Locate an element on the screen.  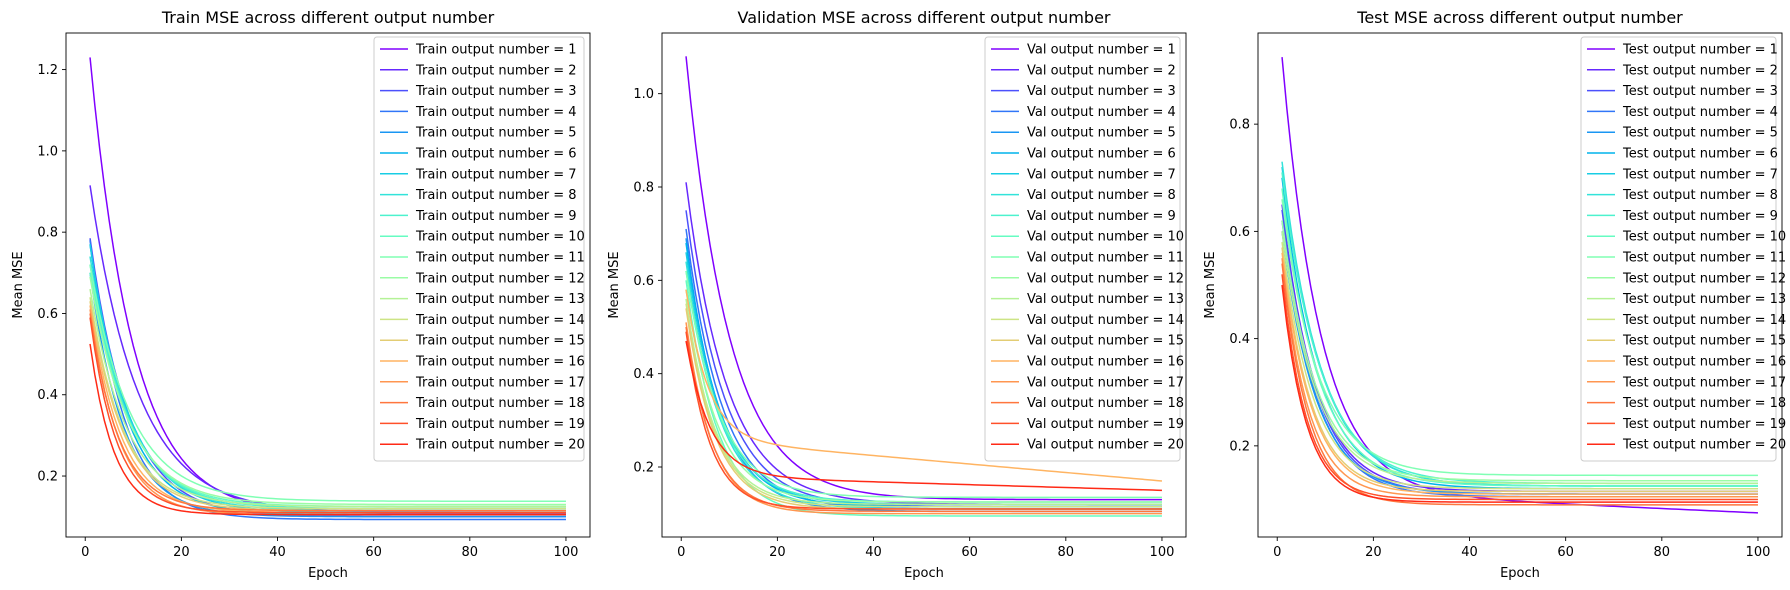
legend-entry: Test output number = 20 is located at coordinates (1704, 445).